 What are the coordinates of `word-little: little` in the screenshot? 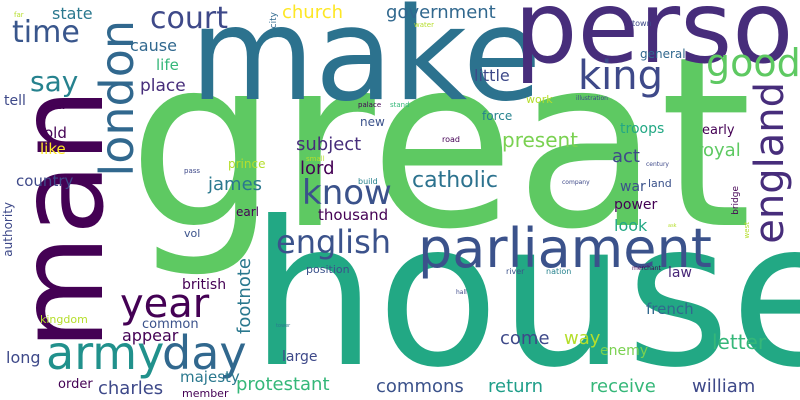 It's located at (492, 75).